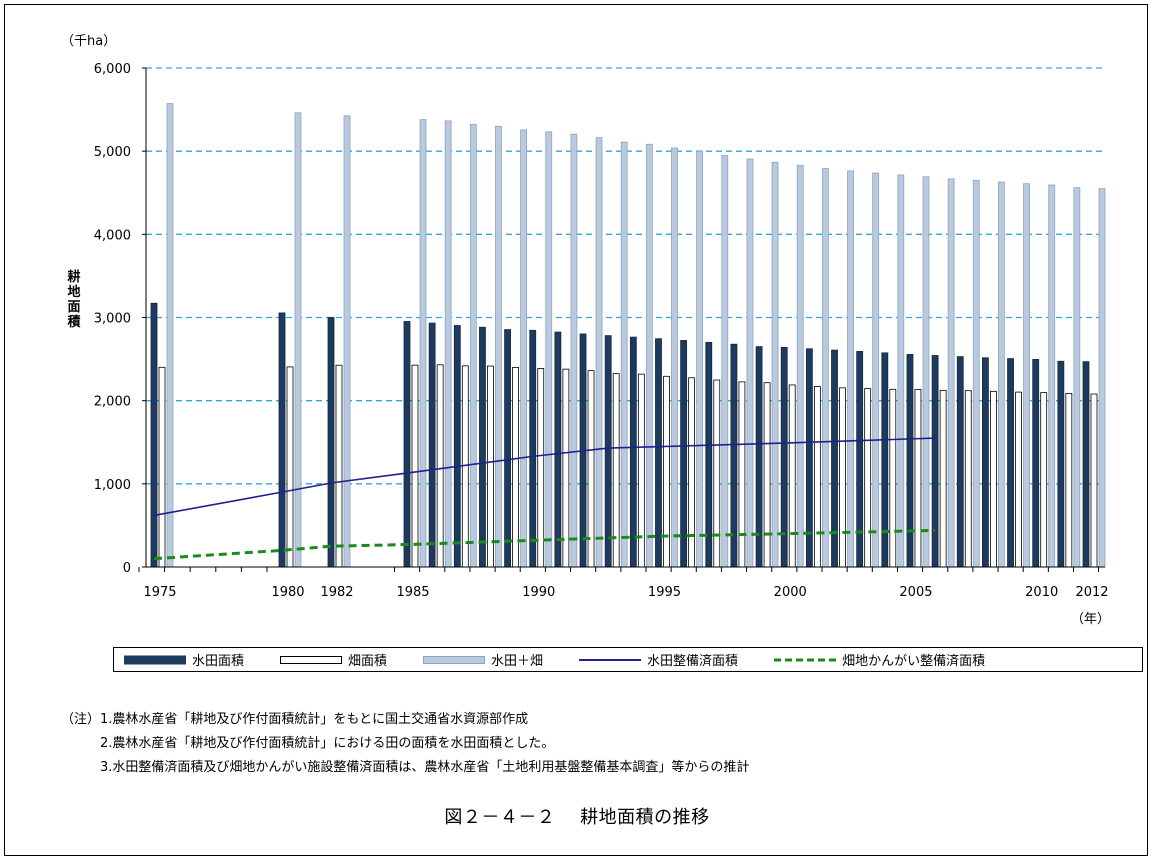 The height and width of the screenshot is (861, 1153). What do you see at coordinates (88, 41) in the screenshot?
I see `y-unit-label: （千ha）` at bounding box center [88, 41].